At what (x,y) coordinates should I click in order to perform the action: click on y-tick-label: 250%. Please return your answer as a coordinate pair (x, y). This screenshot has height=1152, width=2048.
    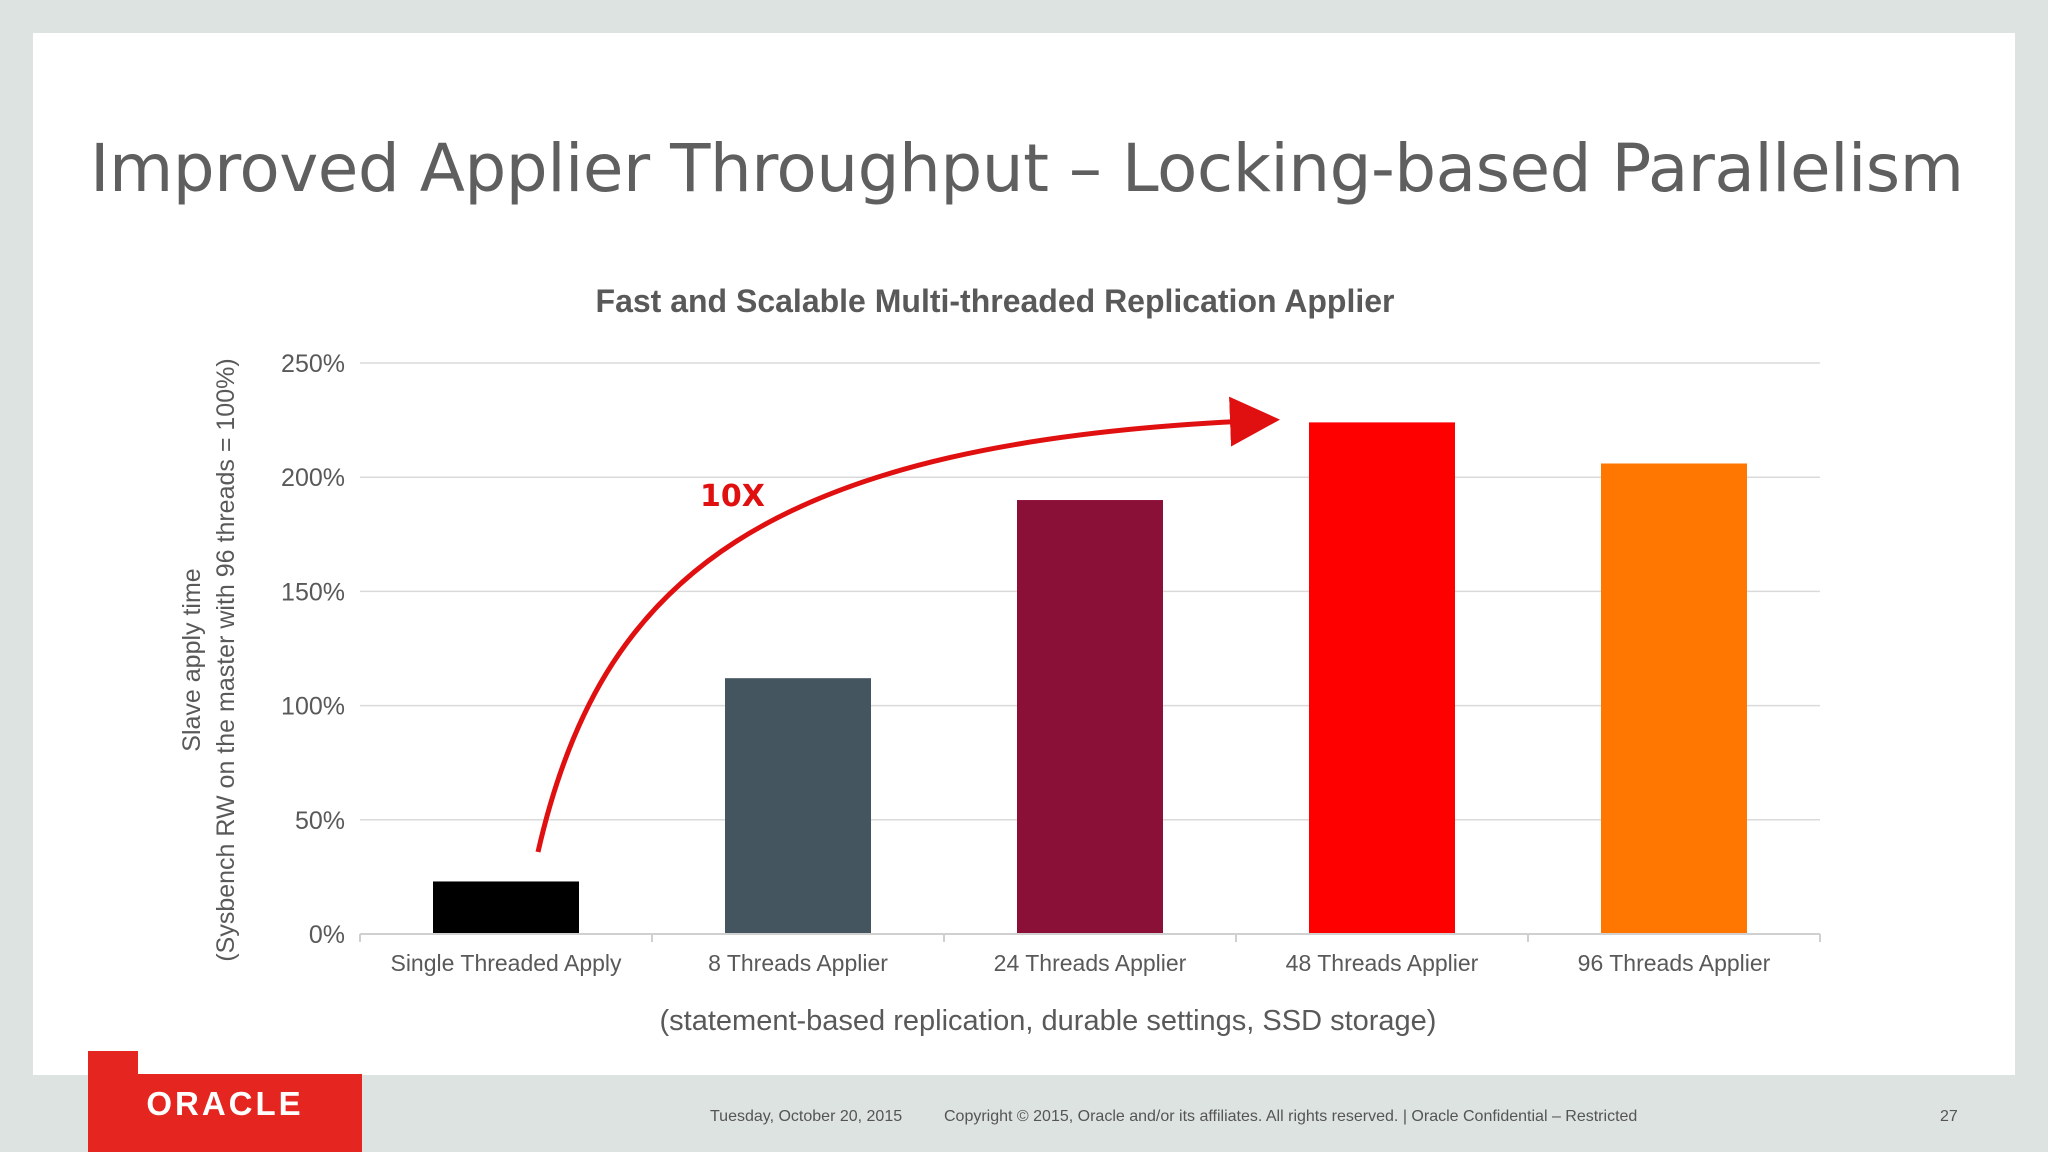
    Looking at the image, I should click on (313, 364).